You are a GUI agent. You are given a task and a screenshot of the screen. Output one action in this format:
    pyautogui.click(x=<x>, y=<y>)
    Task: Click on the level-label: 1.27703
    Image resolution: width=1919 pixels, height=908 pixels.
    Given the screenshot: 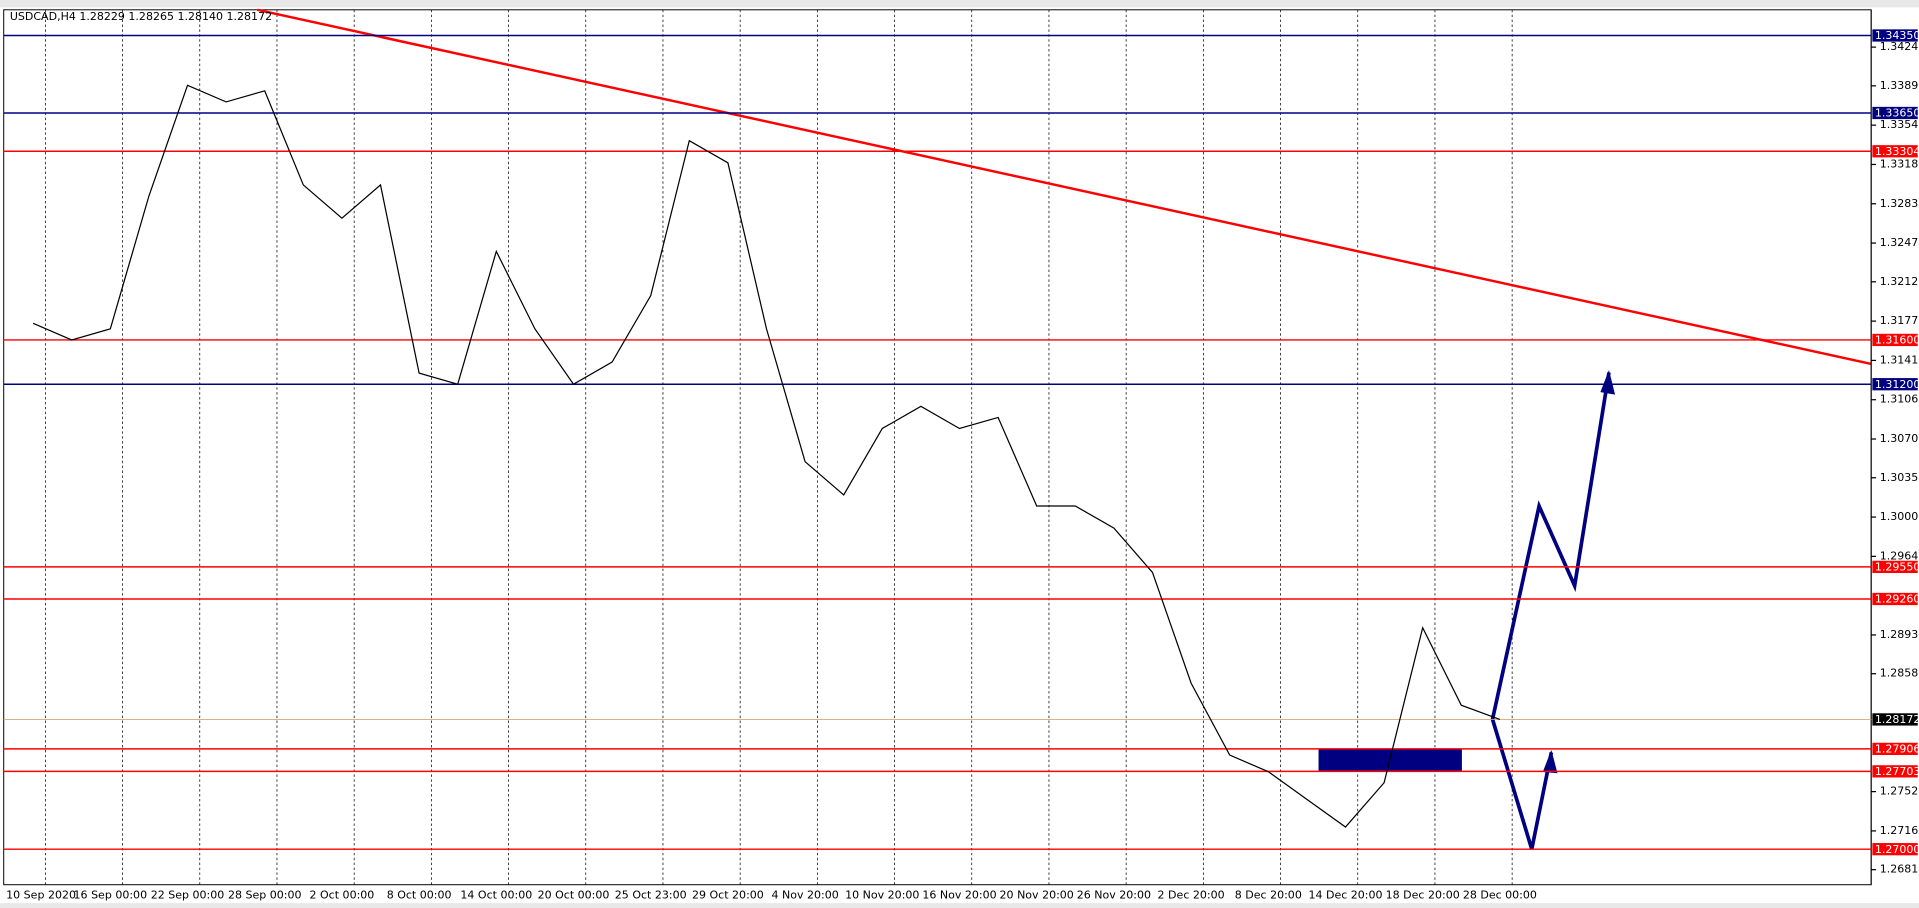 What is the action you would take?
    pyautogui.click(x=1897, y=771)
    